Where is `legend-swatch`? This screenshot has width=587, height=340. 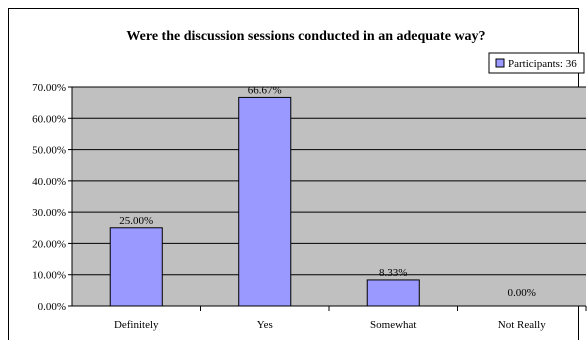
legend-swatch is located at coordinates (500, 63).